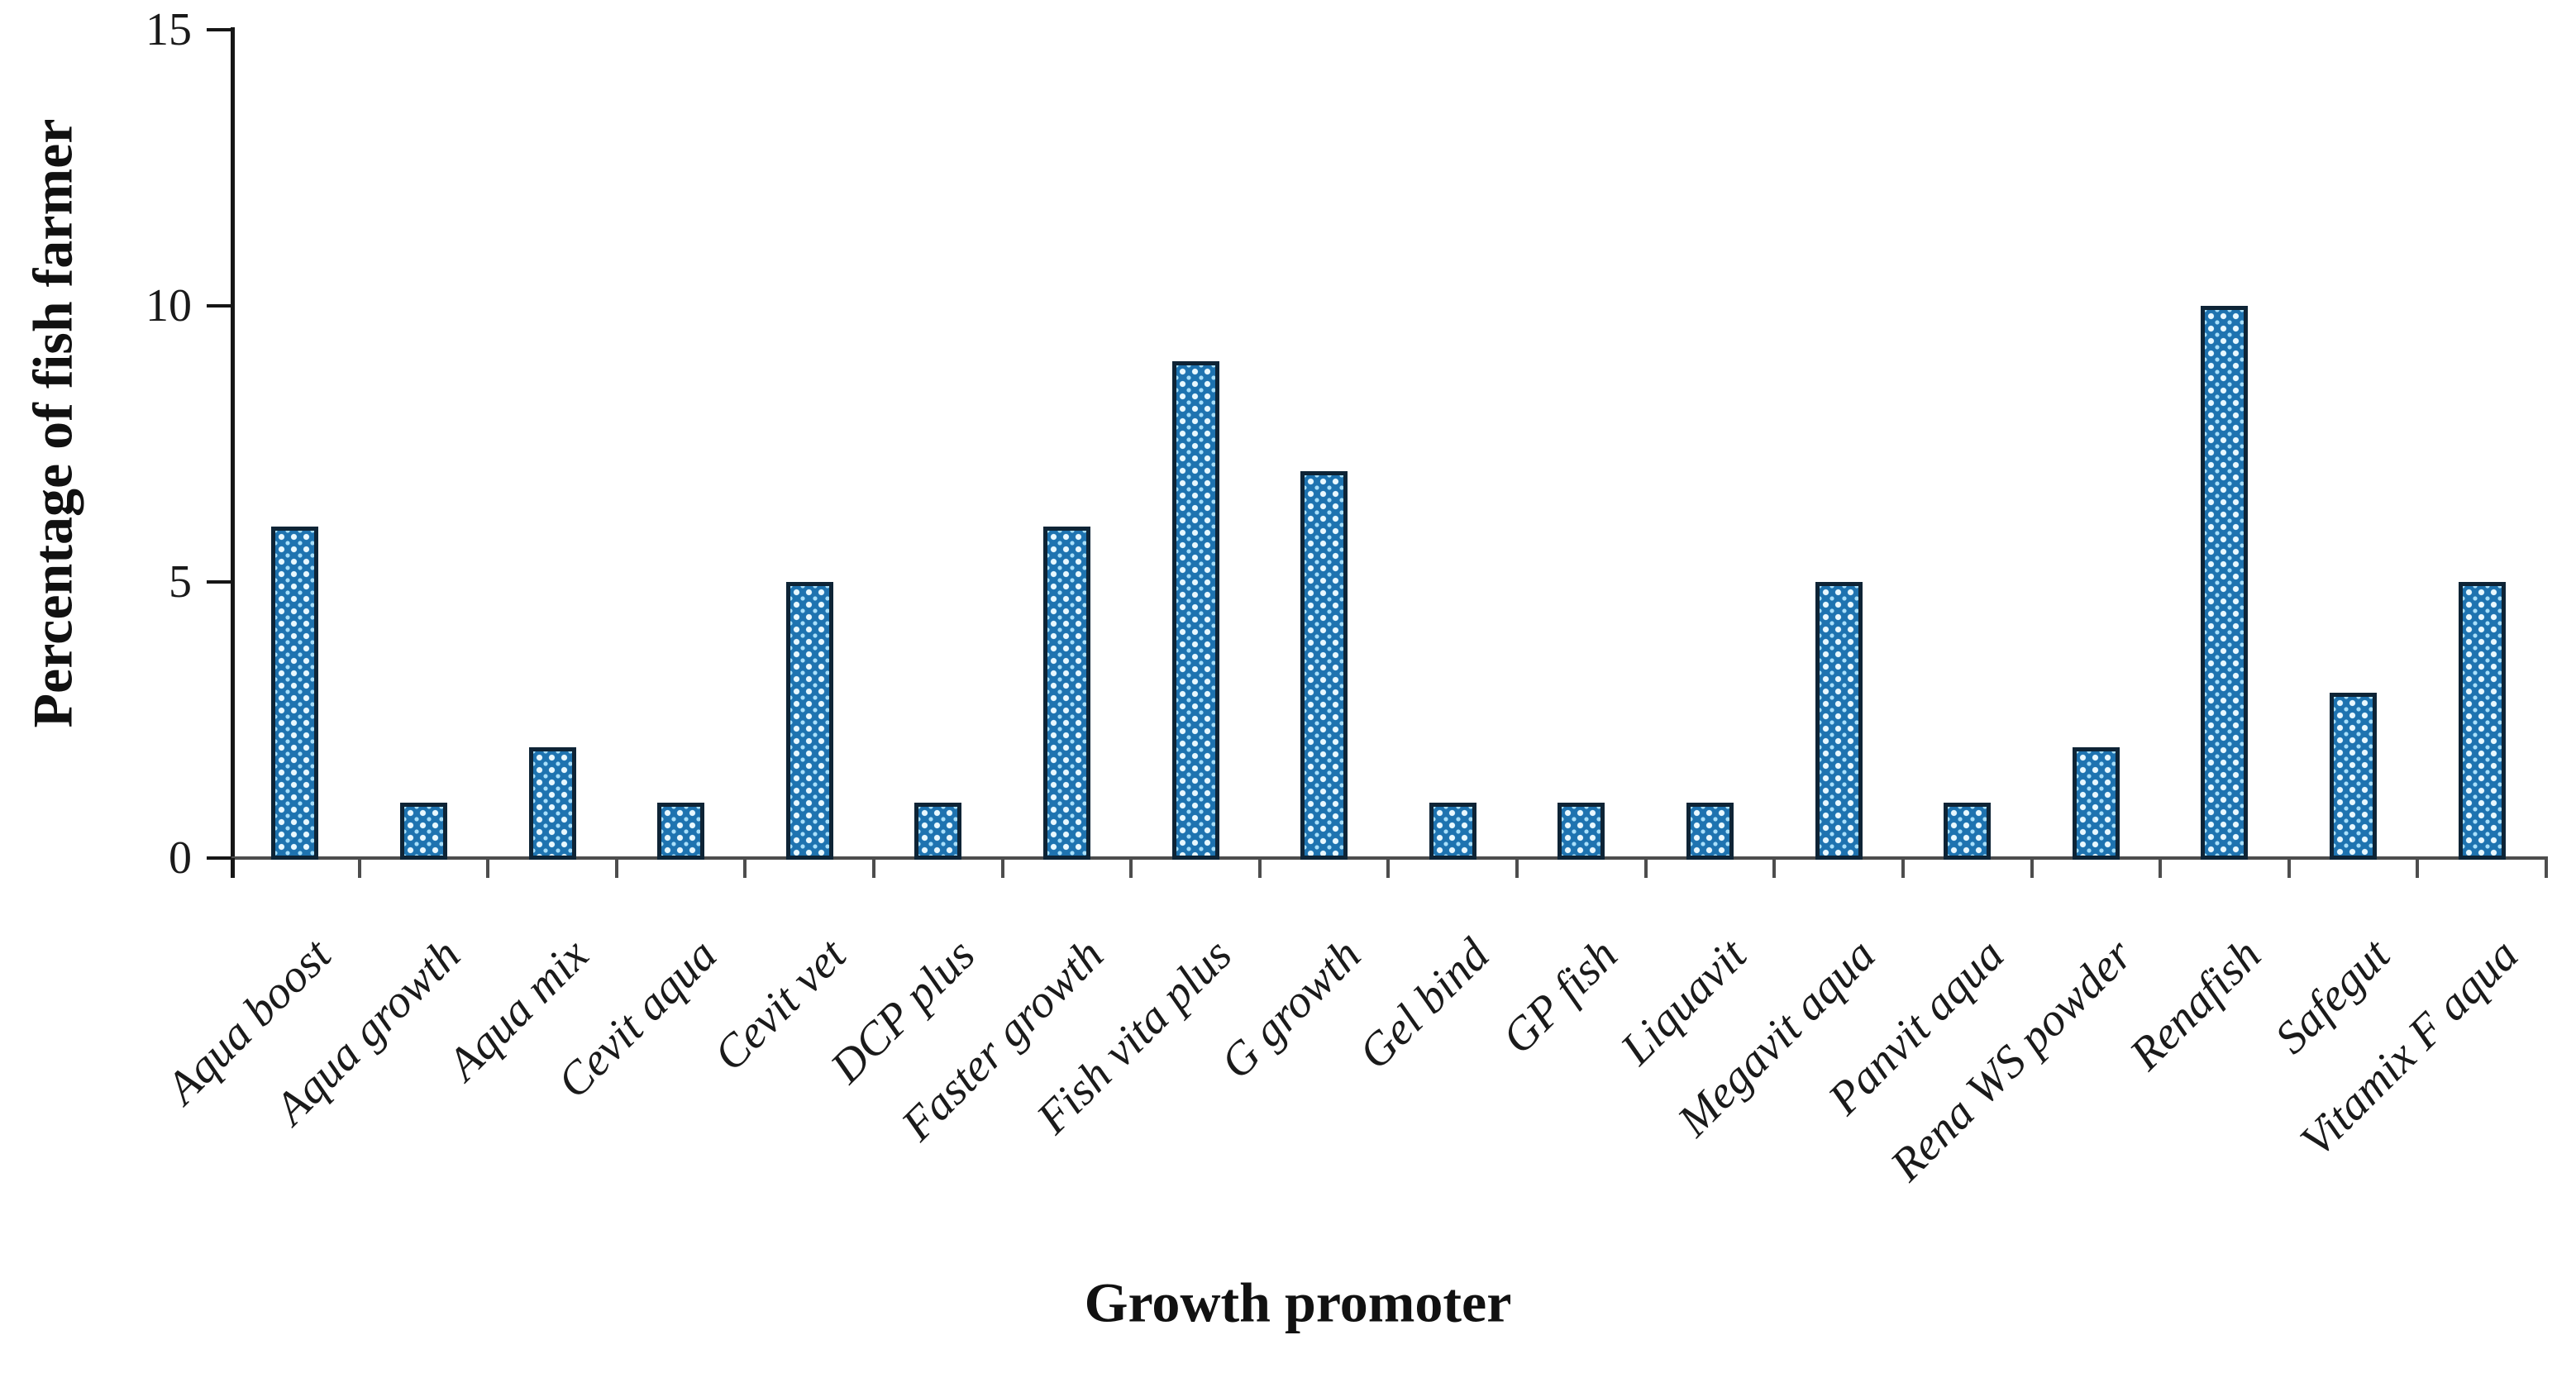 The height and width of the screenshot is (1378, 2576). Describe the element at coordinates (168, 30) in the screenshot. I see `y-tick-label: 15` at that location.